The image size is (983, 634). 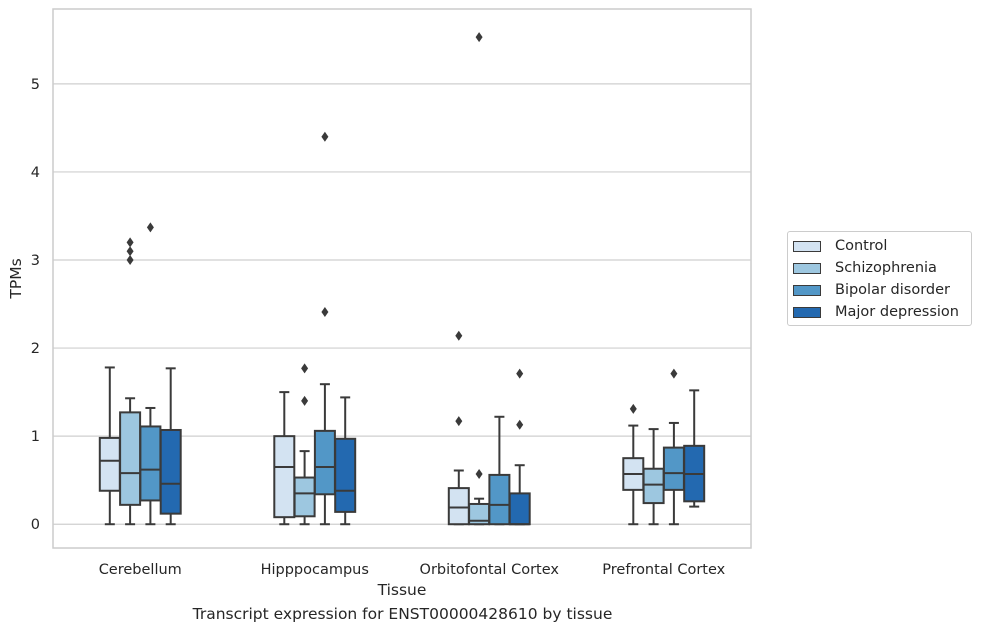 I want to click on legend-item-control: Control, so click(x=840, y=246).